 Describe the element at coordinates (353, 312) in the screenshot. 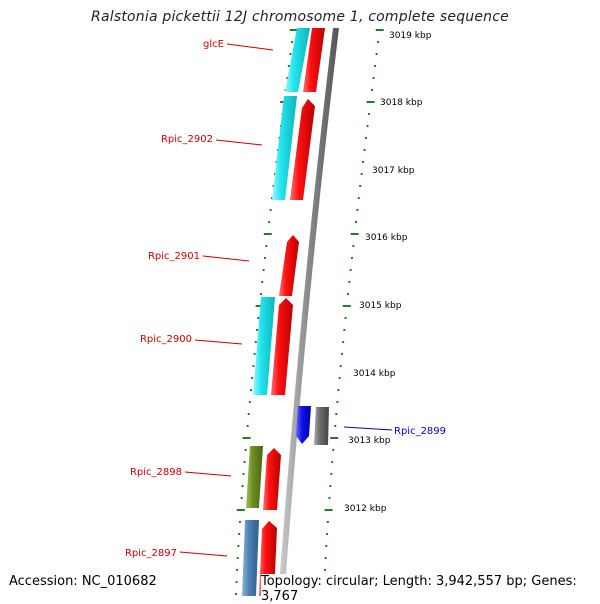

I see `outer-dotted-ring` at that location.